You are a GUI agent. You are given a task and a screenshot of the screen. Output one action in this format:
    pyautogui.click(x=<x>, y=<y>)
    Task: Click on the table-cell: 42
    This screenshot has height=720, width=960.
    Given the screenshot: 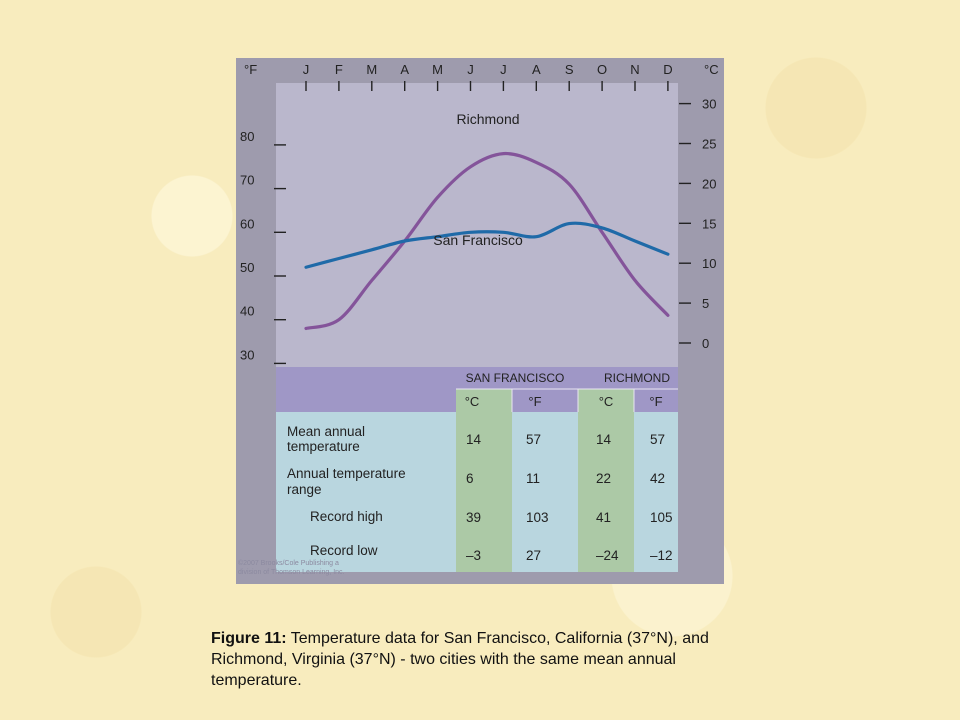 What is the action you would take?
    pyautogui.click(x=657, y=478)
    